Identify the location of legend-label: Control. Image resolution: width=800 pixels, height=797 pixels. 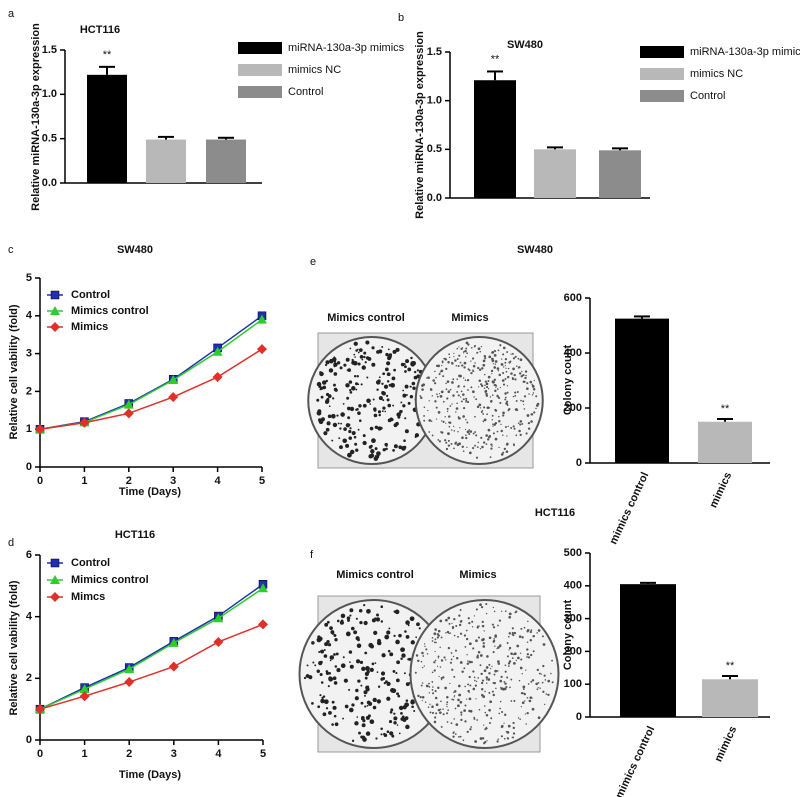
(305, 92).